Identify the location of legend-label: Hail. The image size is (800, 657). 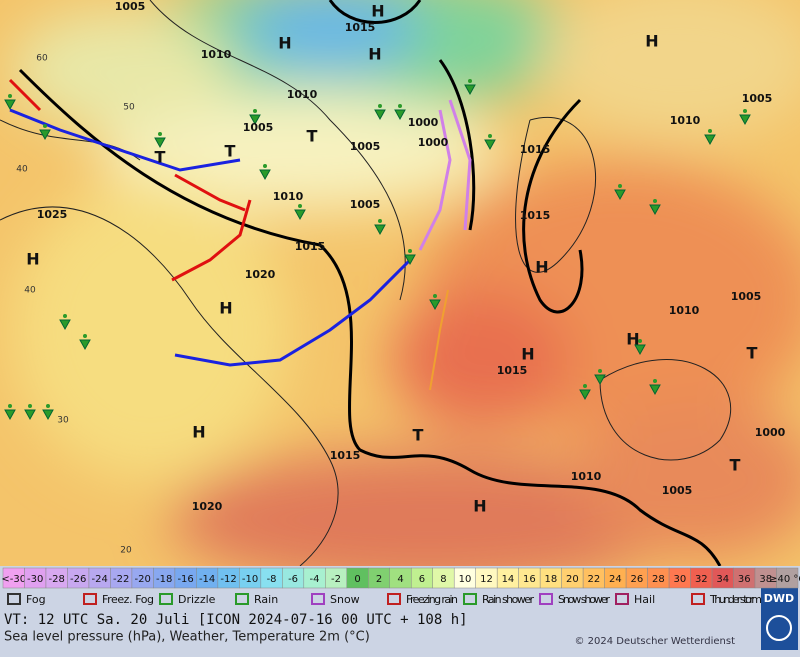
(644, 599).